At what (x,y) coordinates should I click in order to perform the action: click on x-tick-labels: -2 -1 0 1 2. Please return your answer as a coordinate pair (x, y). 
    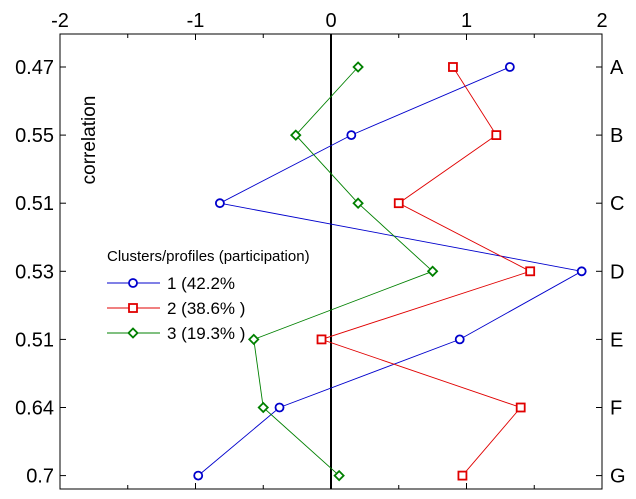
    Looking at the image, I should click on (329, 21).